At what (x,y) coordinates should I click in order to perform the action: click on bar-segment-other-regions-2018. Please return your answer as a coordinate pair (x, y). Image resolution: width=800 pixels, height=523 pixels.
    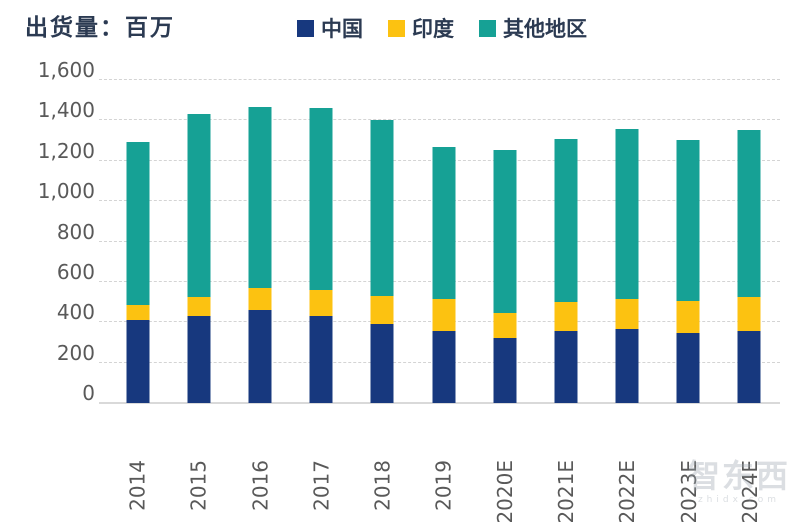
    Looking at the image, I should click on (382, 208).